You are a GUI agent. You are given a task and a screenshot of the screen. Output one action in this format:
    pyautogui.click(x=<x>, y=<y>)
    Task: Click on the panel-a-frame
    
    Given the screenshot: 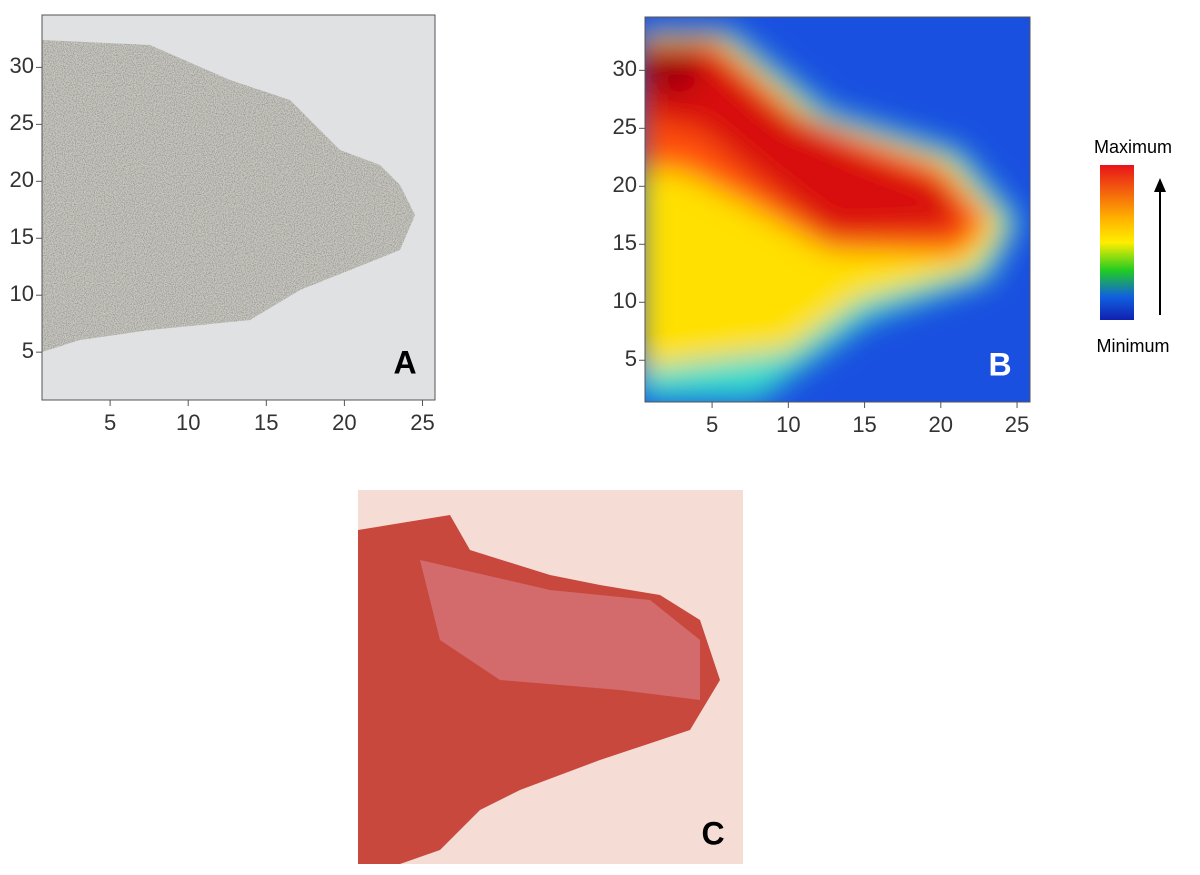 What is the action you would take?
    pyautogui.click(x=238, y=207)
    